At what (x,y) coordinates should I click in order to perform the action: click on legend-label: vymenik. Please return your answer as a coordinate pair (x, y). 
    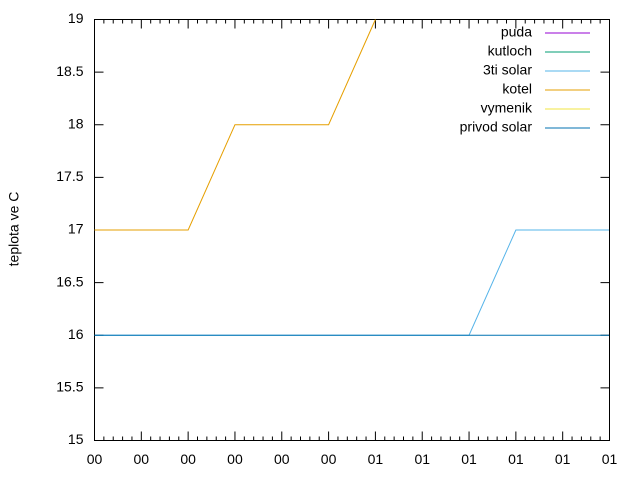
    Looking at the image, I should click on (507, 108).